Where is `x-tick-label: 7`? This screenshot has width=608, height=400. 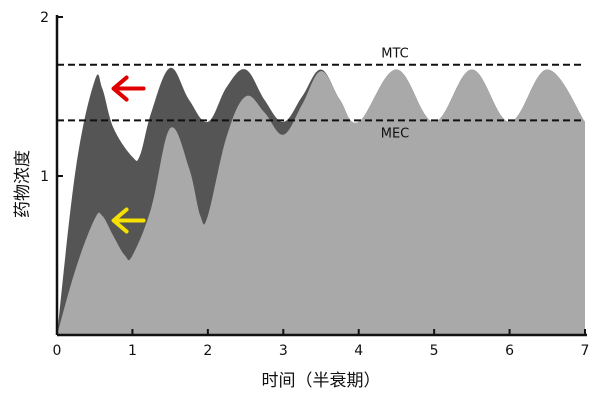
x-tick-label: 7 is located at coordinates (585, 351).